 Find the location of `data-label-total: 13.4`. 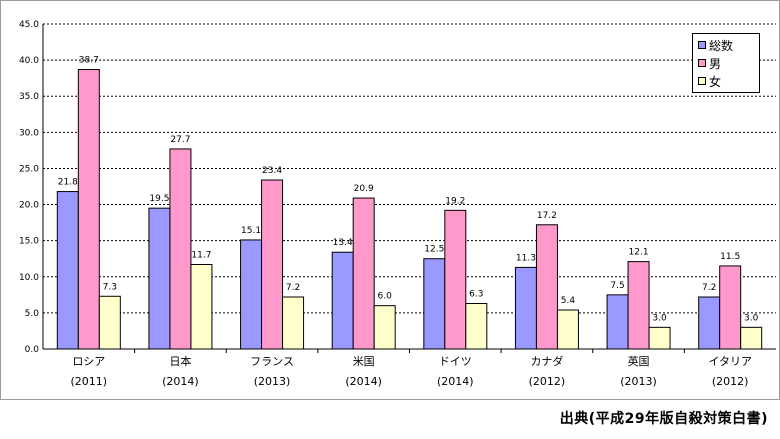

data-label-total: 13.4 is located at coordinates (343, 243).